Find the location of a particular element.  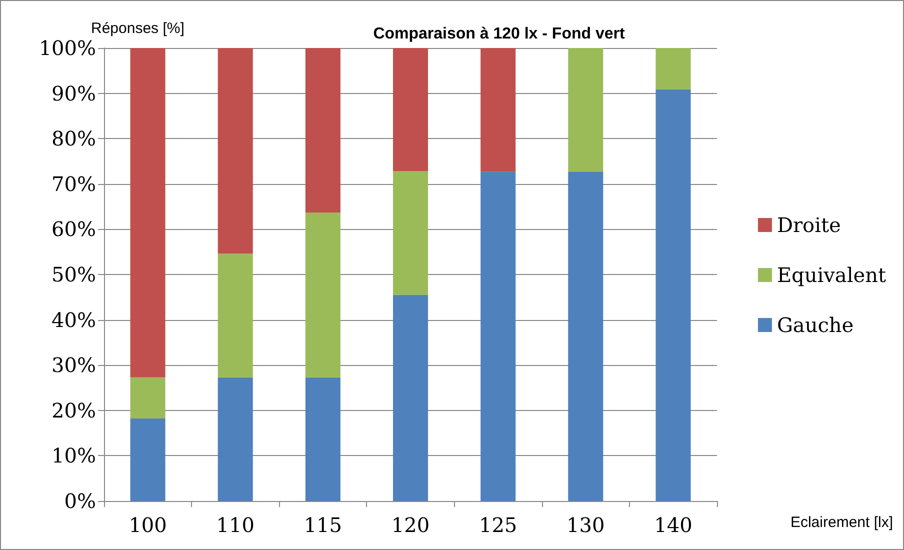

y-tick-label: 60% is located at coordinates (74, 229).